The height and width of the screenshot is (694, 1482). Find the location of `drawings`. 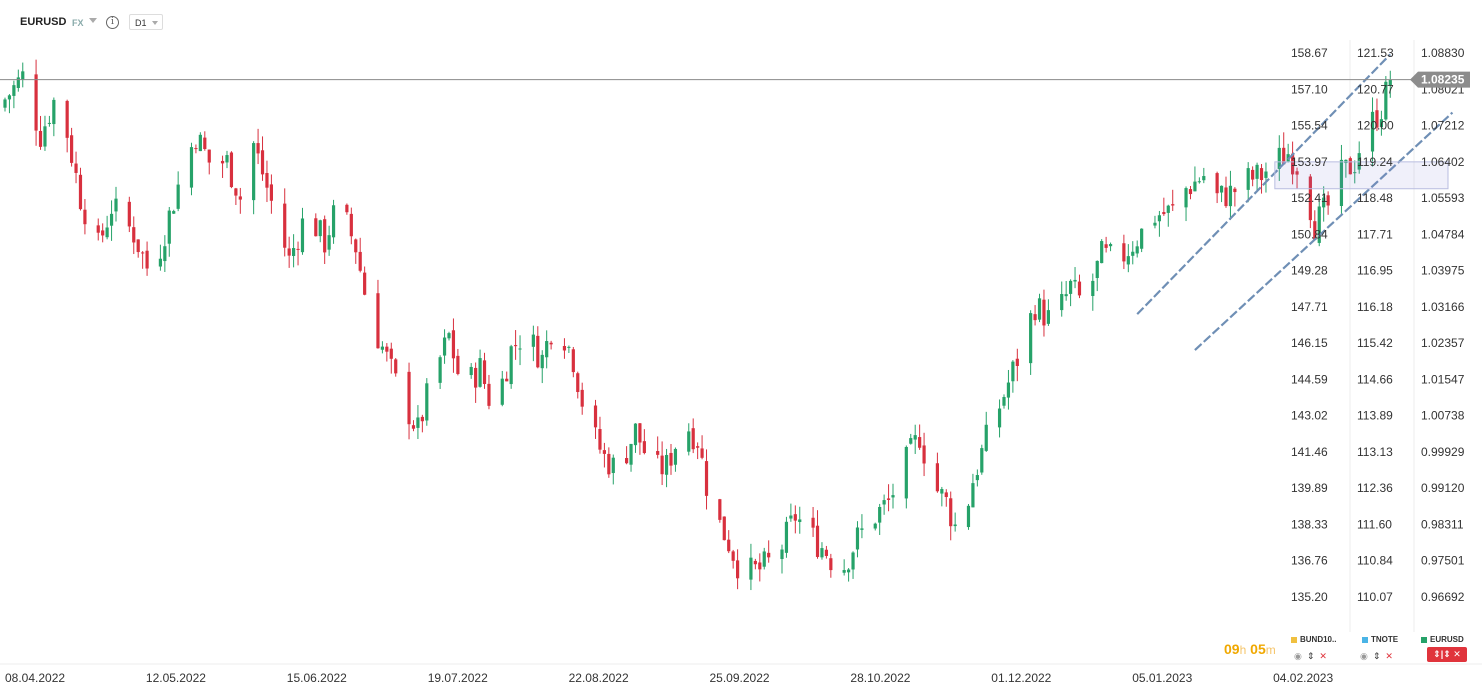

drawings is located at coordinates (1295, 202).